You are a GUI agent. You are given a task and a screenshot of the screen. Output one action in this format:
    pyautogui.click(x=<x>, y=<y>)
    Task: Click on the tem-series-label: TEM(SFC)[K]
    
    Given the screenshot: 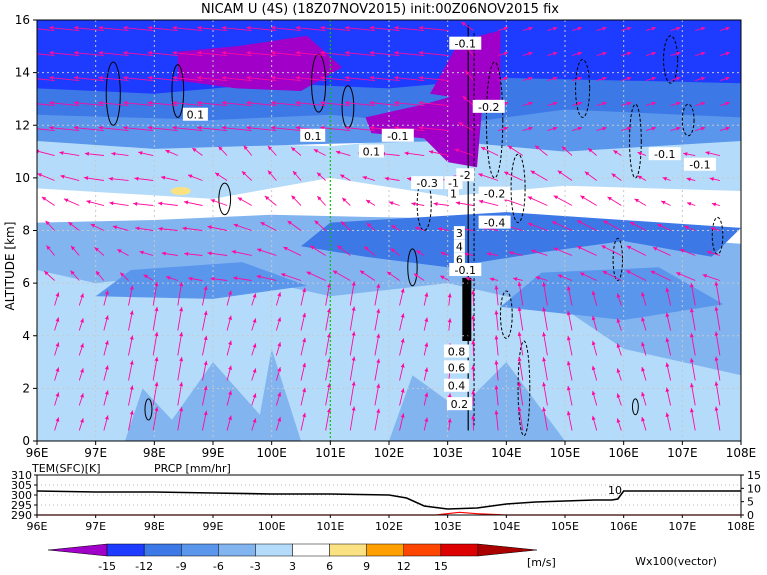 What is the action you would take?
    pyautogui.click(x=66, y=468)
    